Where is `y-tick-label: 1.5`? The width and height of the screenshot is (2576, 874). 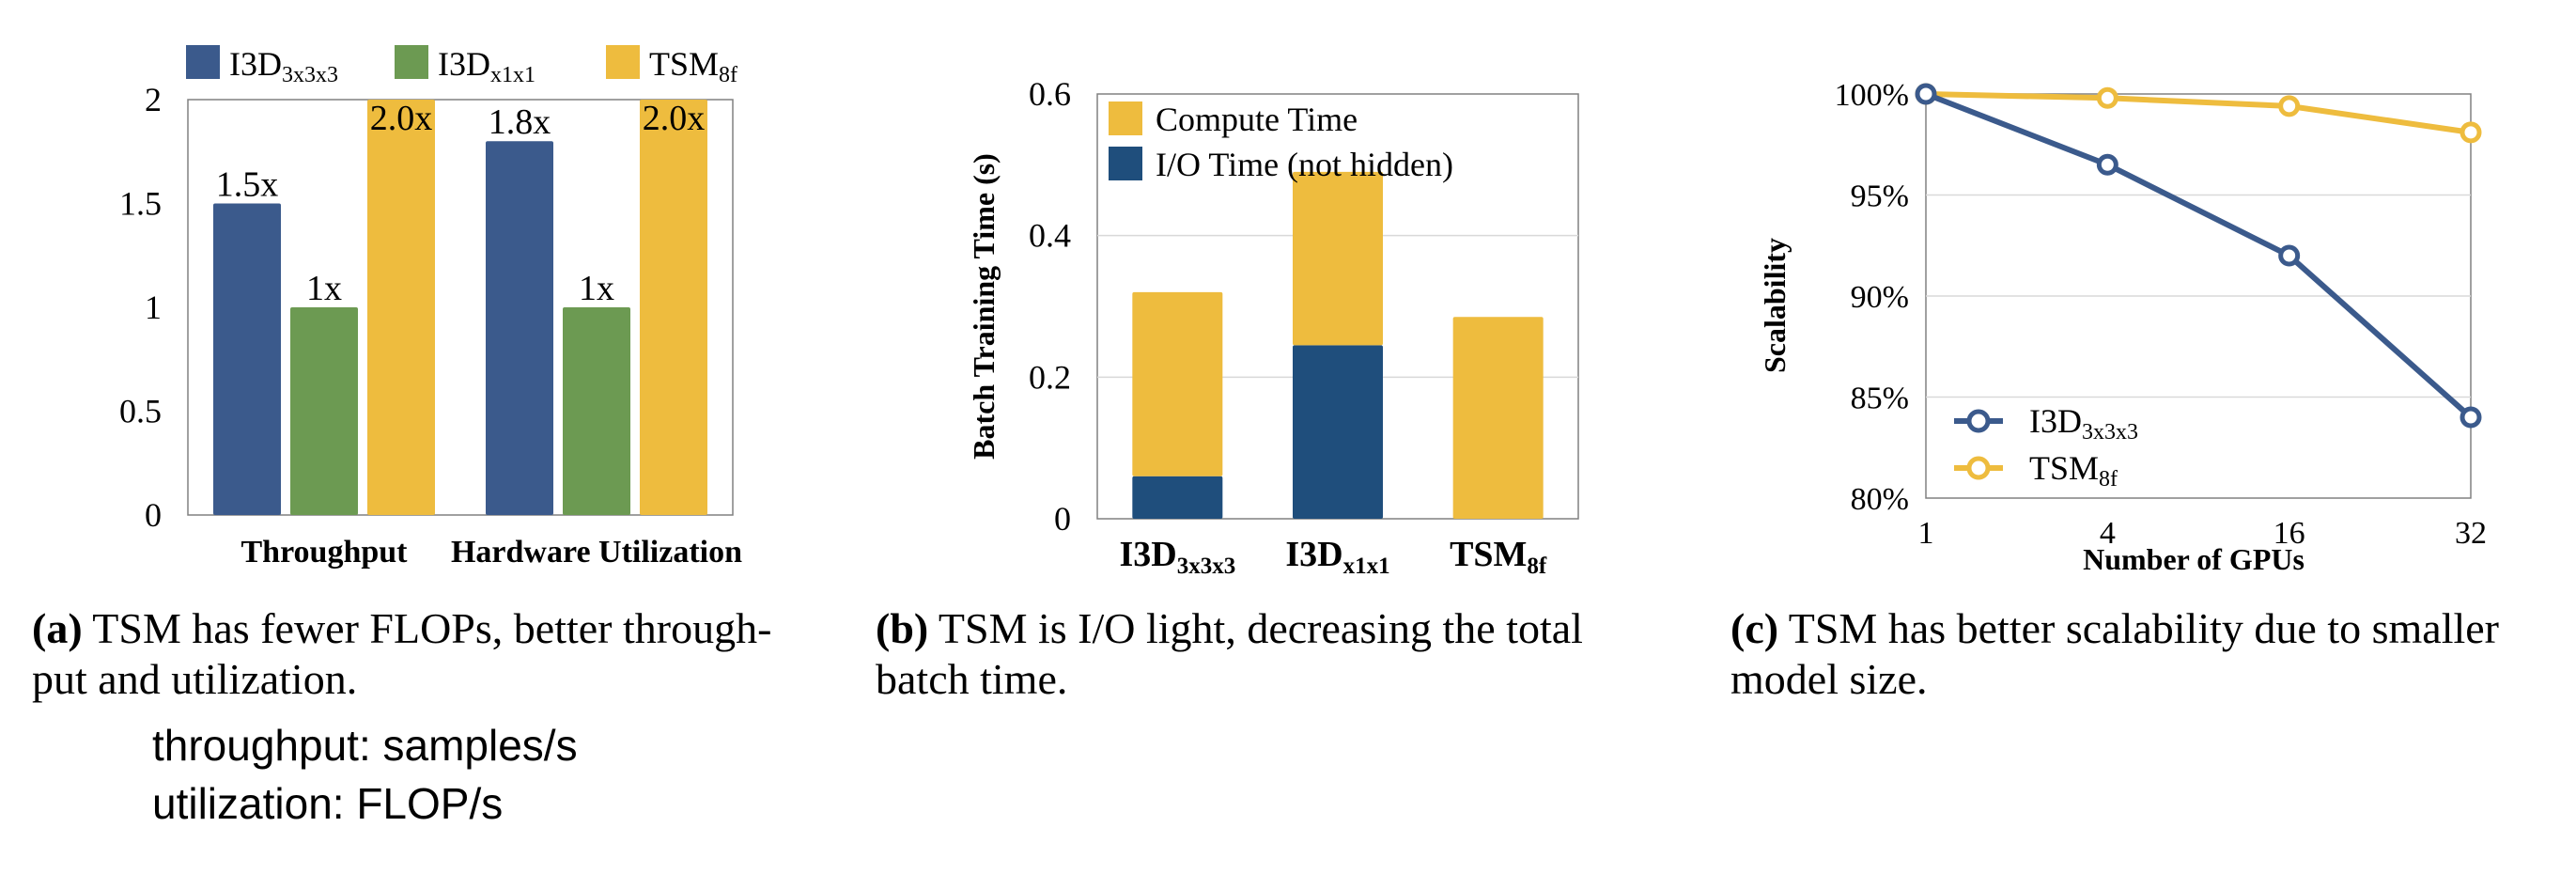
y-tick-label: 1.5 is located at coordinates (140, 204).